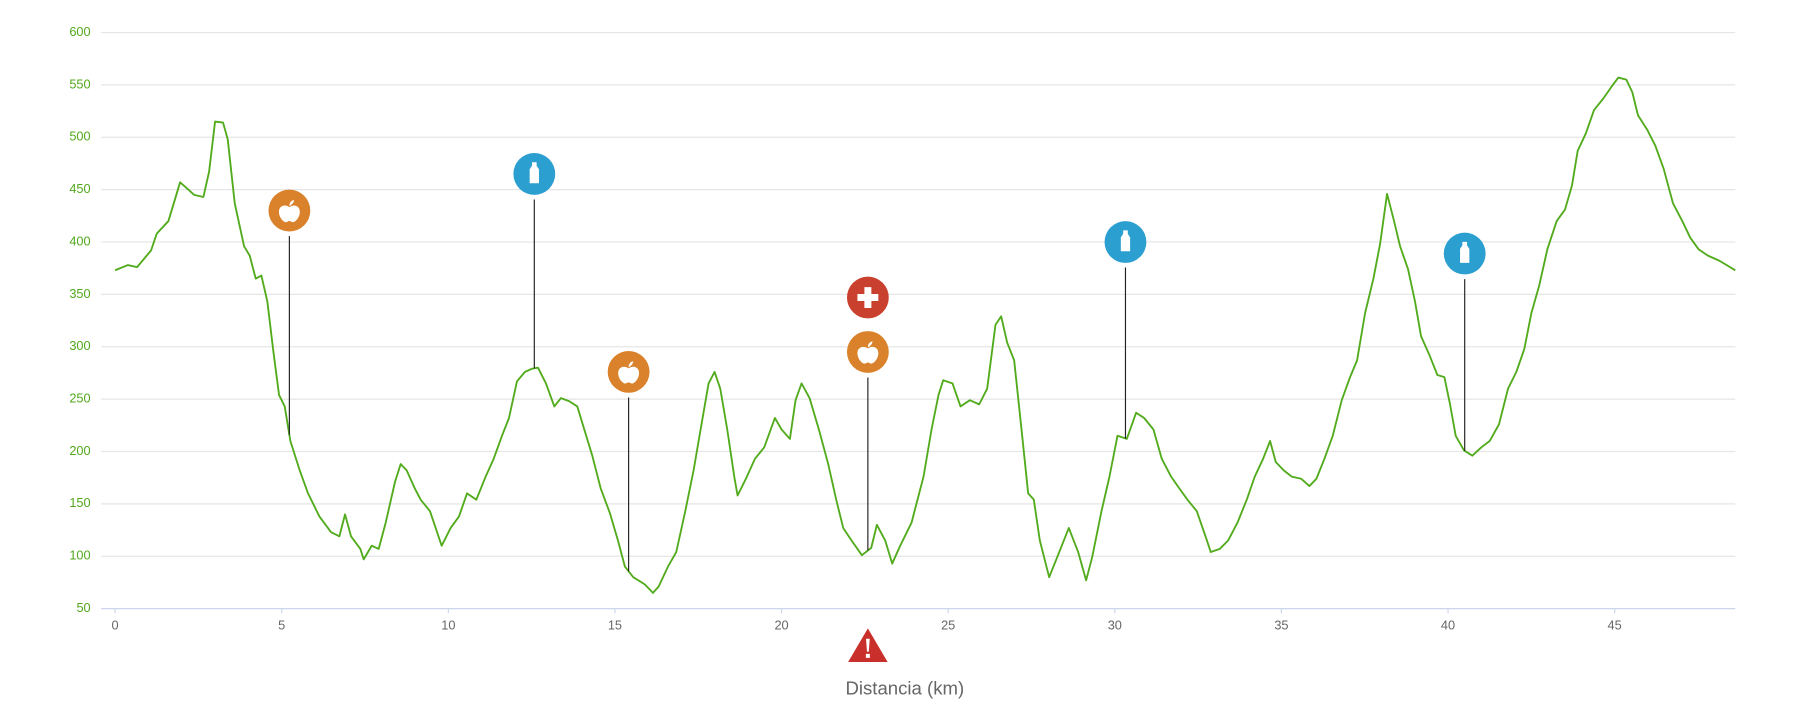  Describe the element at coordinates (79, 293) in the screenshot. I see `y-tick-label: 350` at that location.